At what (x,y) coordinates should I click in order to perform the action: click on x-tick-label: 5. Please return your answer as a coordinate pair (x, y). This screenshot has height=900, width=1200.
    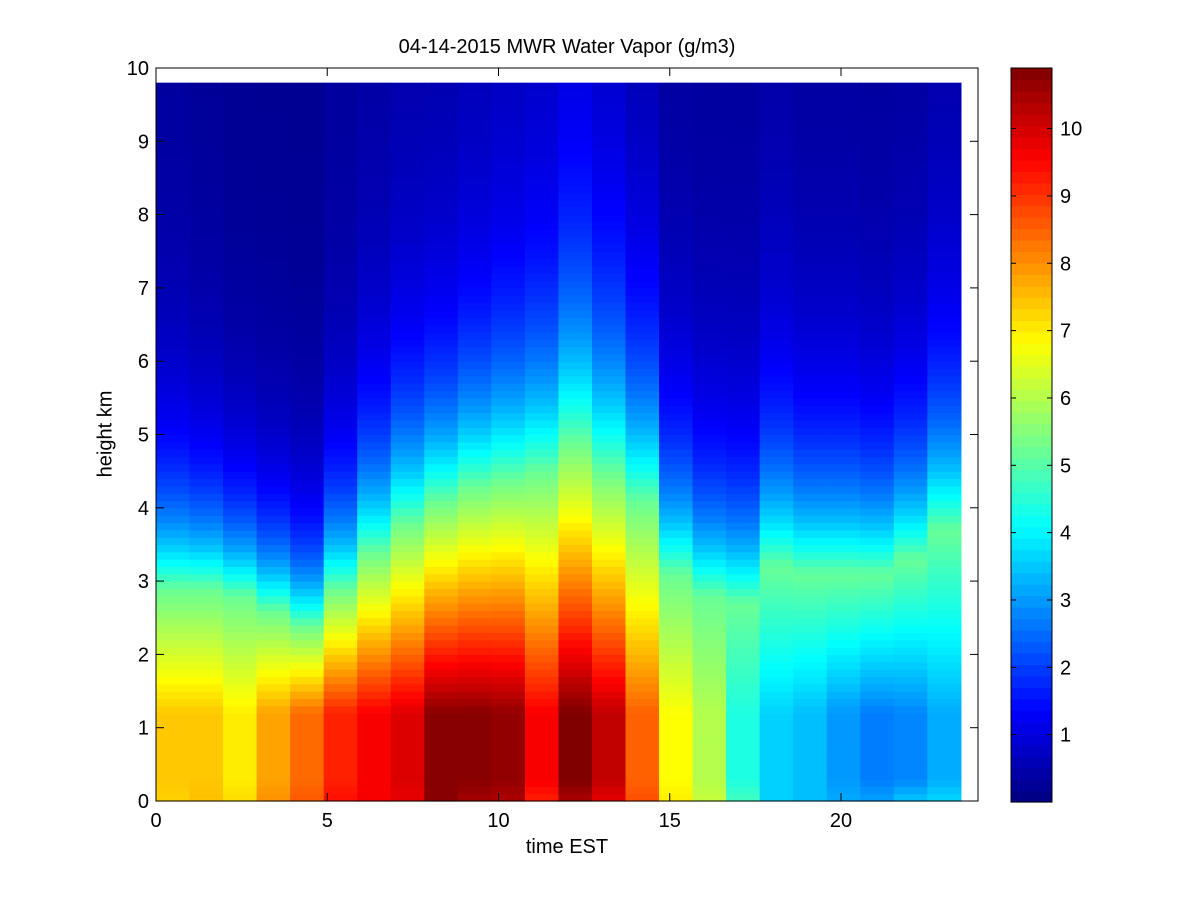
    Looking at the image, I should click on (327, 821).